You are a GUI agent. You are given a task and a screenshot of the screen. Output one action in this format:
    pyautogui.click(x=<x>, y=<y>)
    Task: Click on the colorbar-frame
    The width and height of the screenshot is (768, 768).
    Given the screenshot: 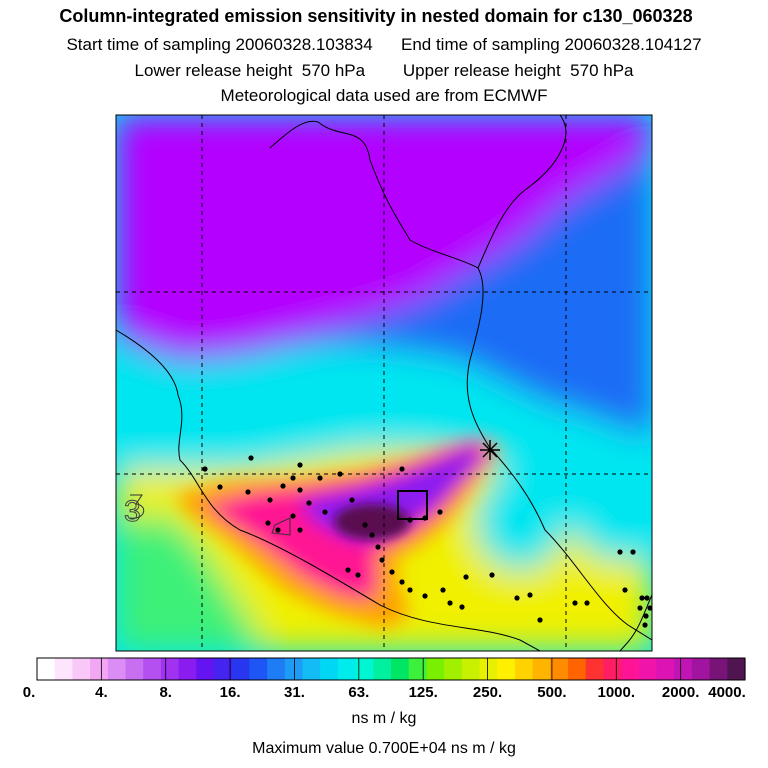 What is the action you would take?
    pyautogui.click(x=391, y=669)
    